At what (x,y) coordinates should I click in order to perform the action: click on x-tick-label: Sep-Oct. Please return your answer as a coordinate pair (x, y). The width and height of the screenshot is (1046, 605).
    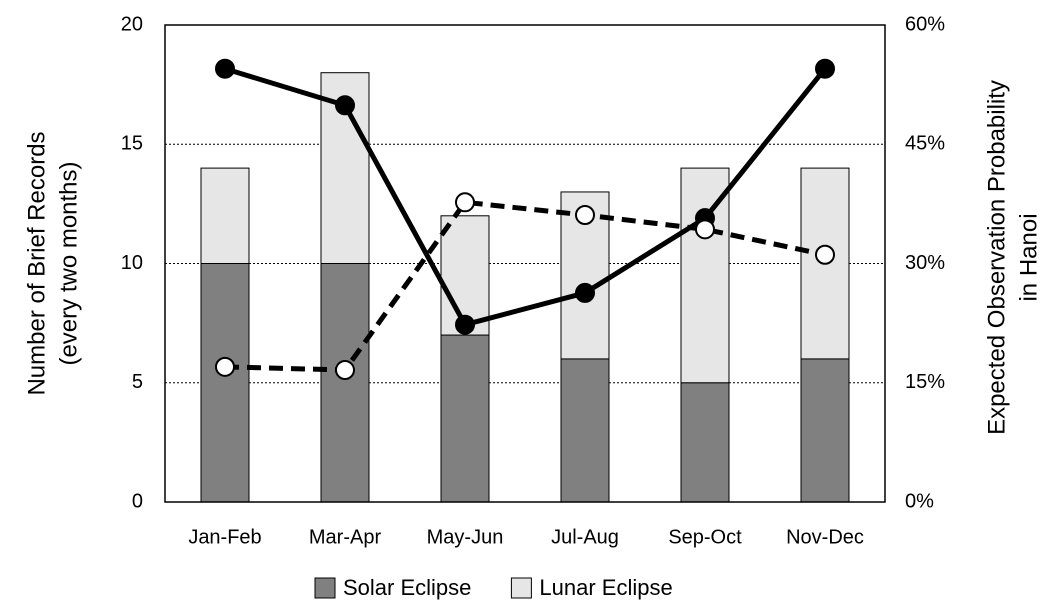
    Looking at the image, I should click on (705, 537).